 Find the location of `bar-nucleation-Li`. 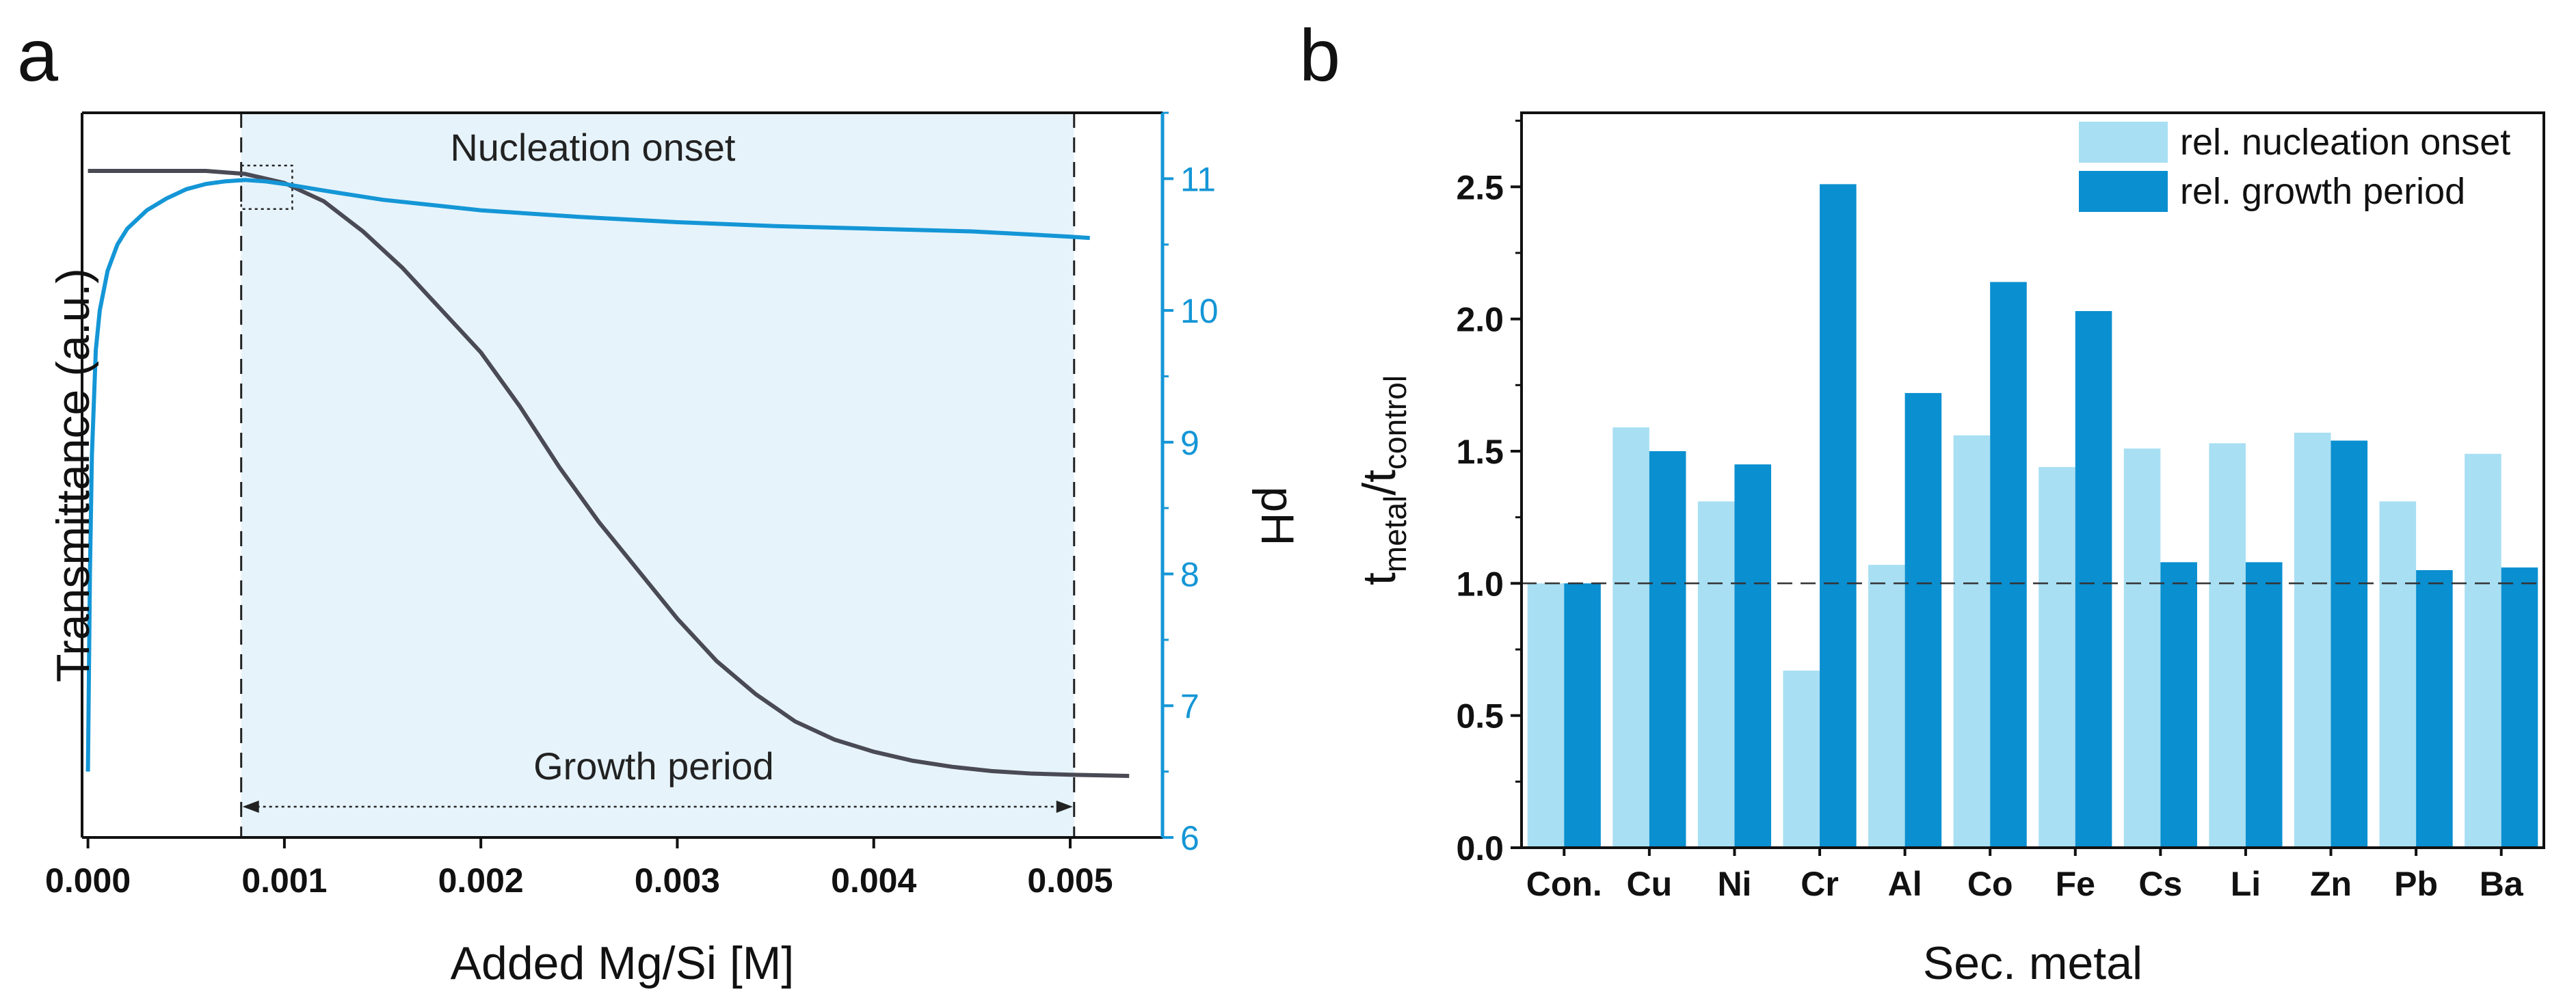

bar-nucleation-Li is located at coordinates (2227, 645).